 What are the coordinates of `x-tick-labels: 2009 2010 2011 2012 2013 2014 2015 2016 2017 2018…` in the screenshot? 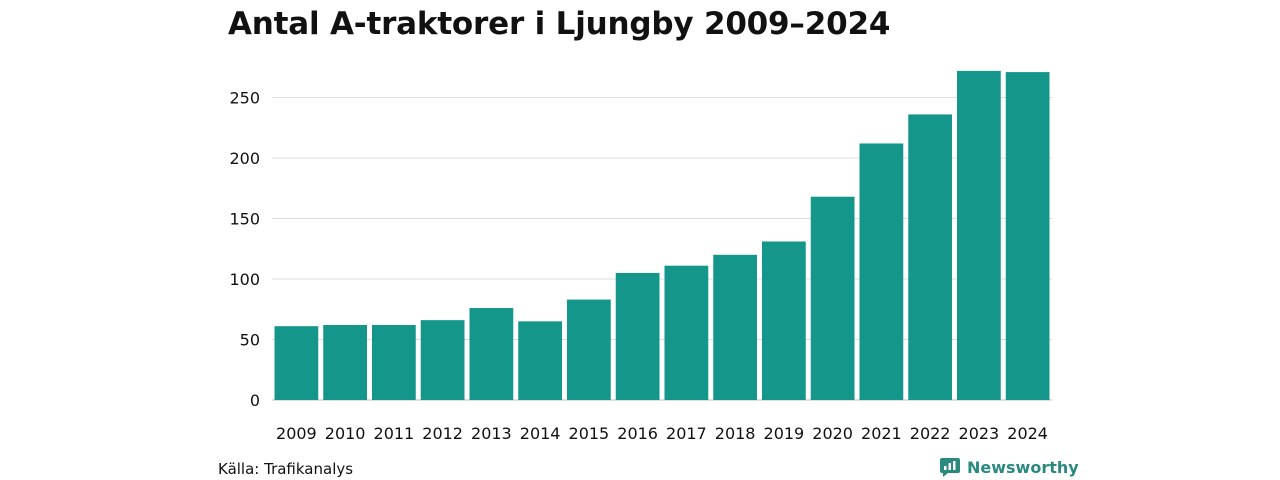 It's located at (662, 433).